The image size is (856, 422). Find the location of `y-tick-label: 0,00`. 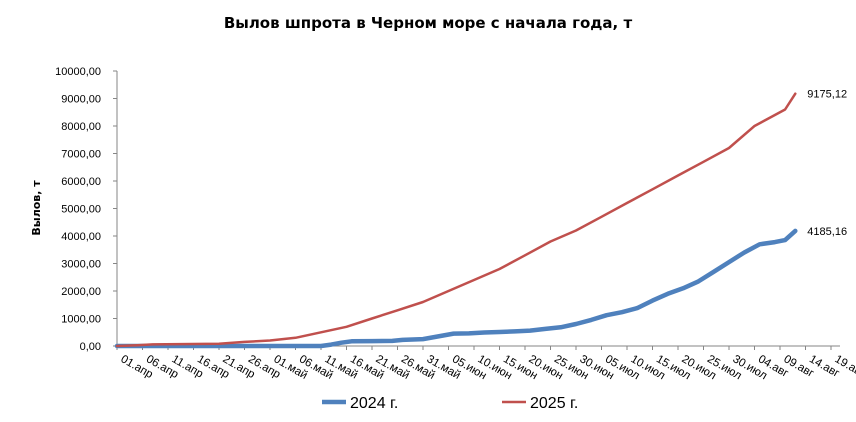

y-tick-label: 0,00 is located at coordinates (90, 347).